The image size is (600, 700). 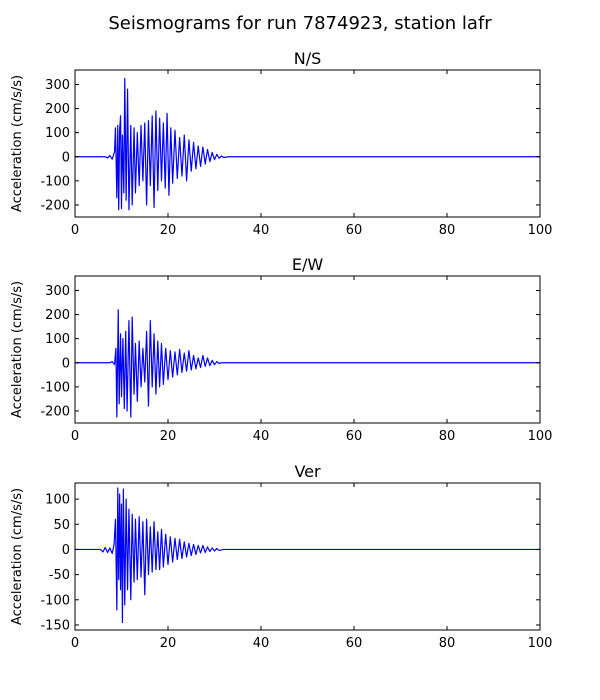 I want to click on y-tick-label: -50, so click(x=59, y=575).